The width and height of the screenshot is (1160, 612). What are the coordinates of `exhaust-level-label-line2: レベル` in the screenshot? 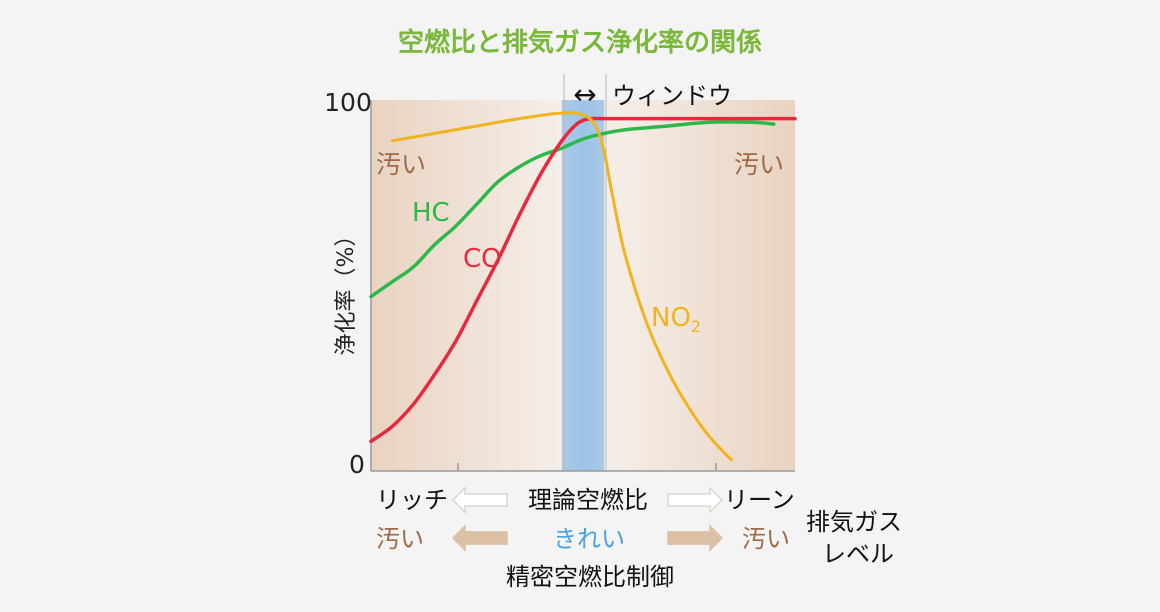 It's located at (858, 554).